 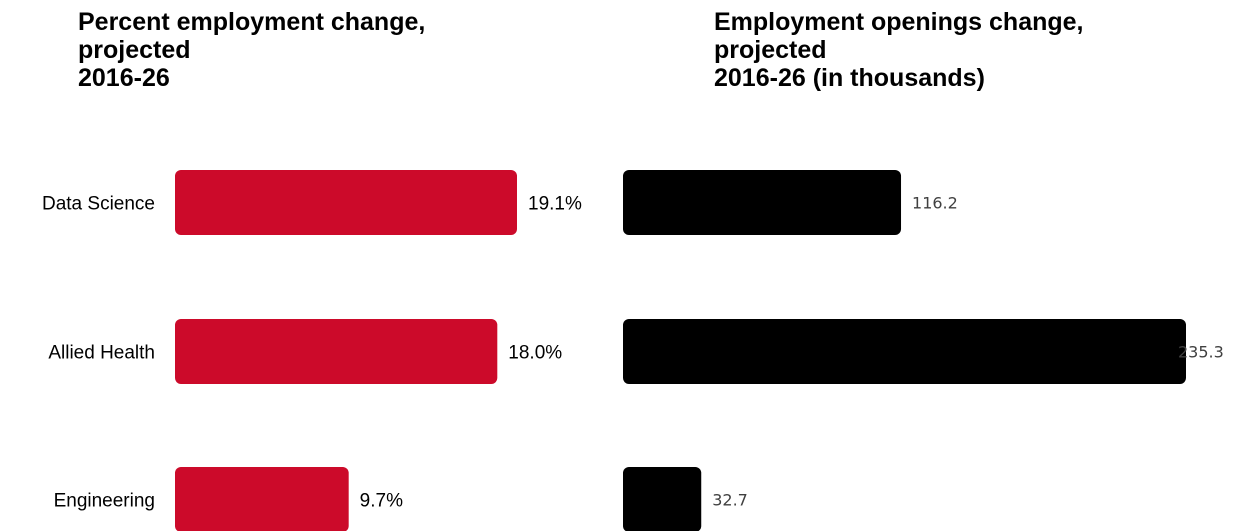 I want to click on category-label: Engineering, so click(x=104, y=501).